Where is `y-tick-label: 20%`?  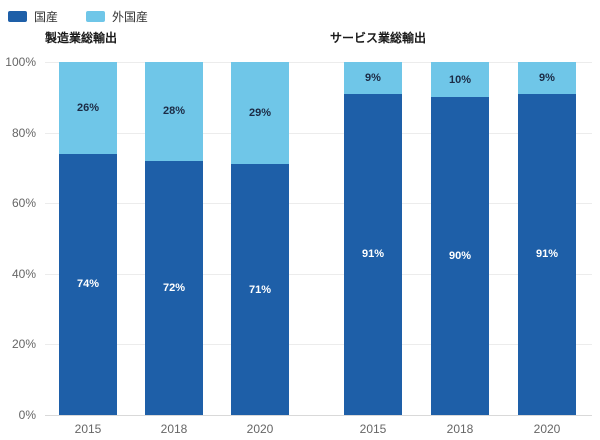
y-tick-label: 20% is located at coordinates (23, 344).